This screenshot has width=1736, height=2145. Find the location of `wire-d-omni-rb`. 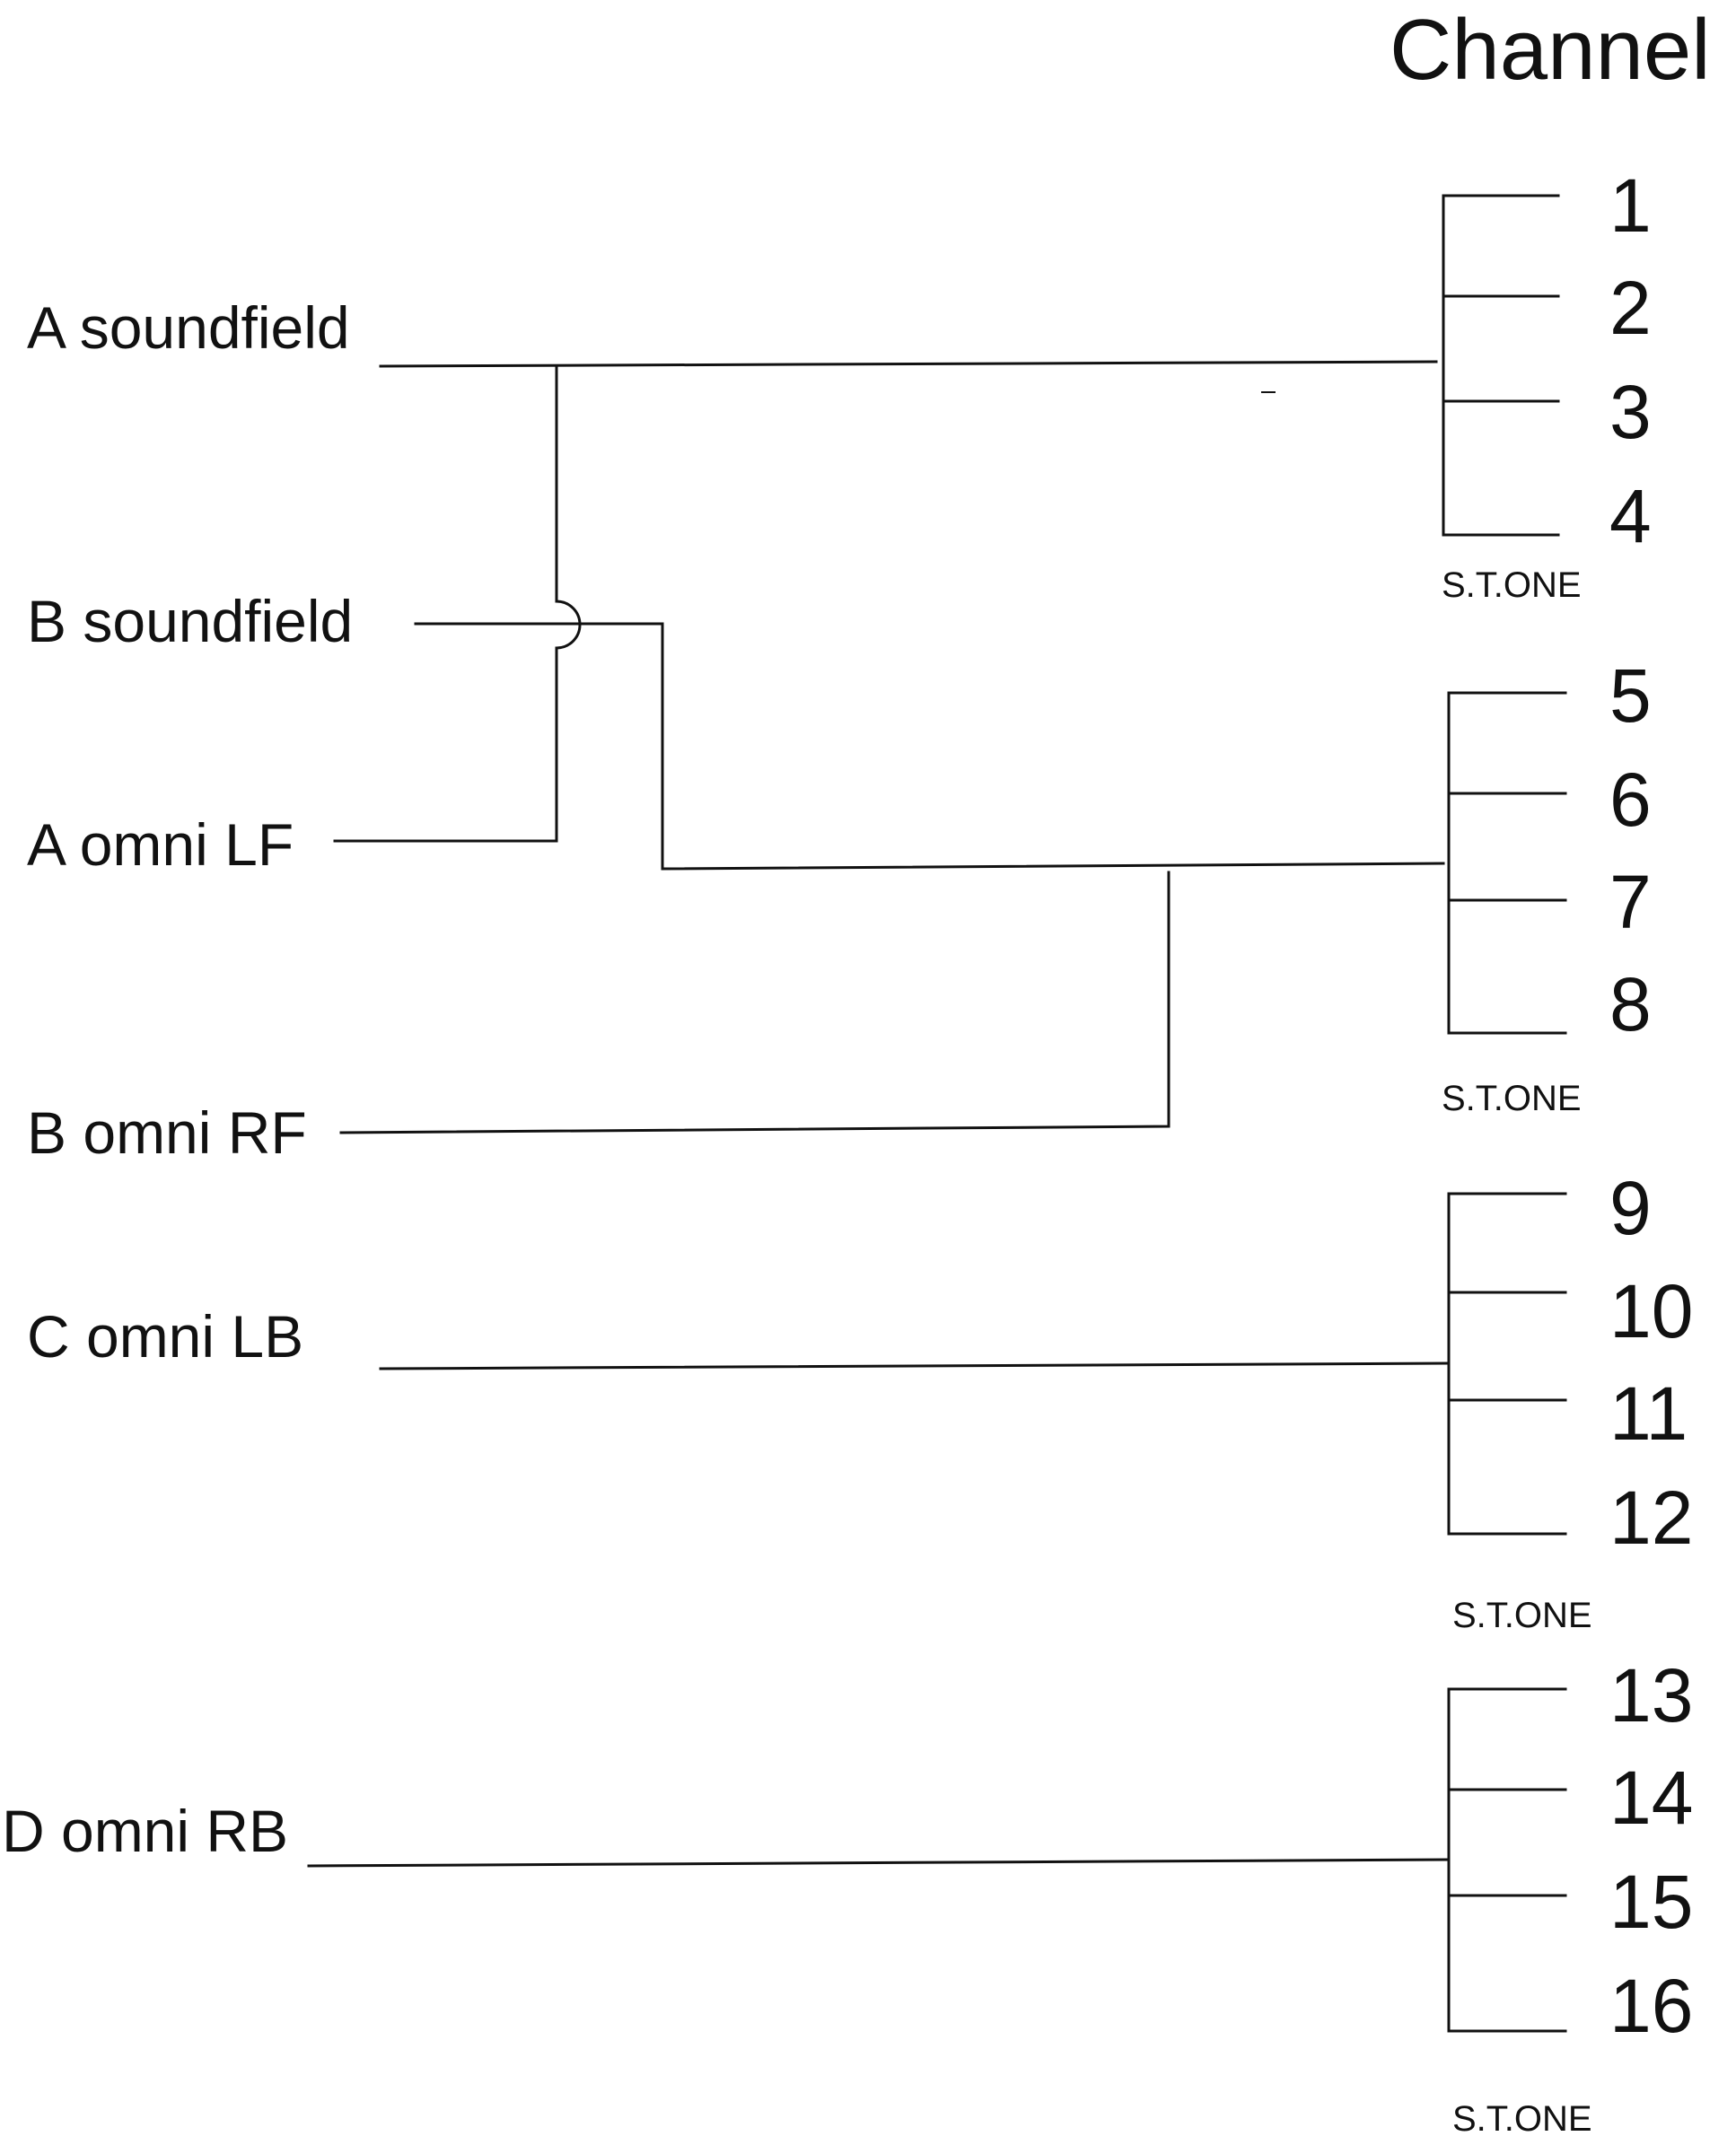

wire-d-omni-rb is located at coordinates (879, 1863).